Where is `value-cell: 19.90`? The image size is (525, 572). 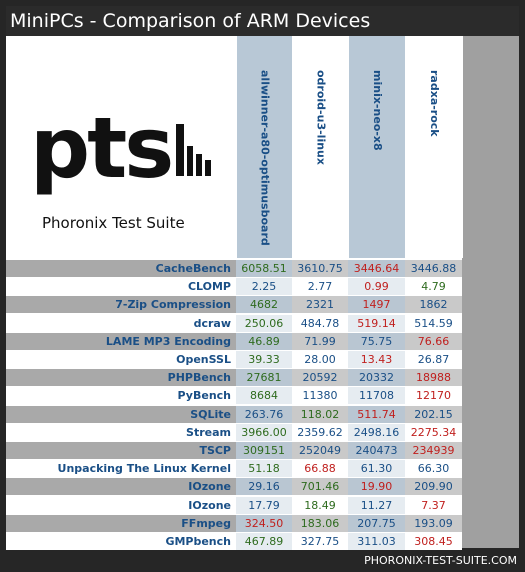 value-cell: 19.90 is located at coordinates (376, 487).